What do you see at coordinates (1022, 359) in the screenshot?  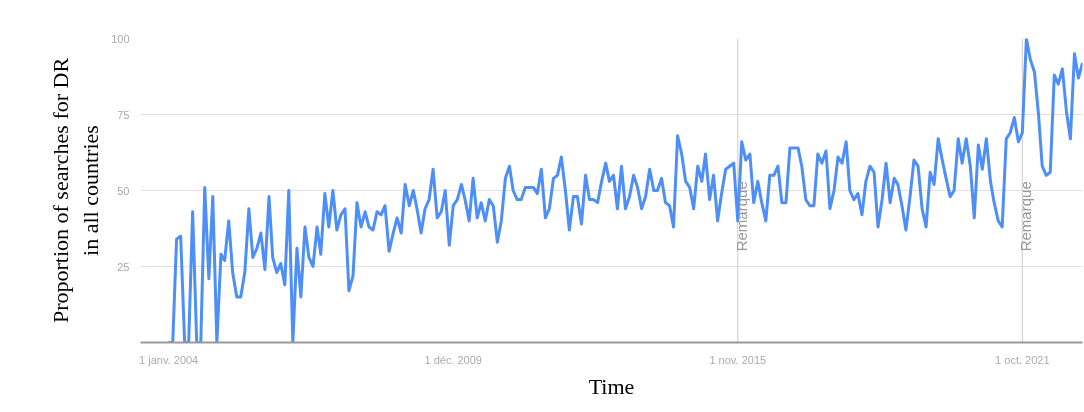 I see `x-tick-label: 1 oct. 2021` at bounding box center [1022, 359].